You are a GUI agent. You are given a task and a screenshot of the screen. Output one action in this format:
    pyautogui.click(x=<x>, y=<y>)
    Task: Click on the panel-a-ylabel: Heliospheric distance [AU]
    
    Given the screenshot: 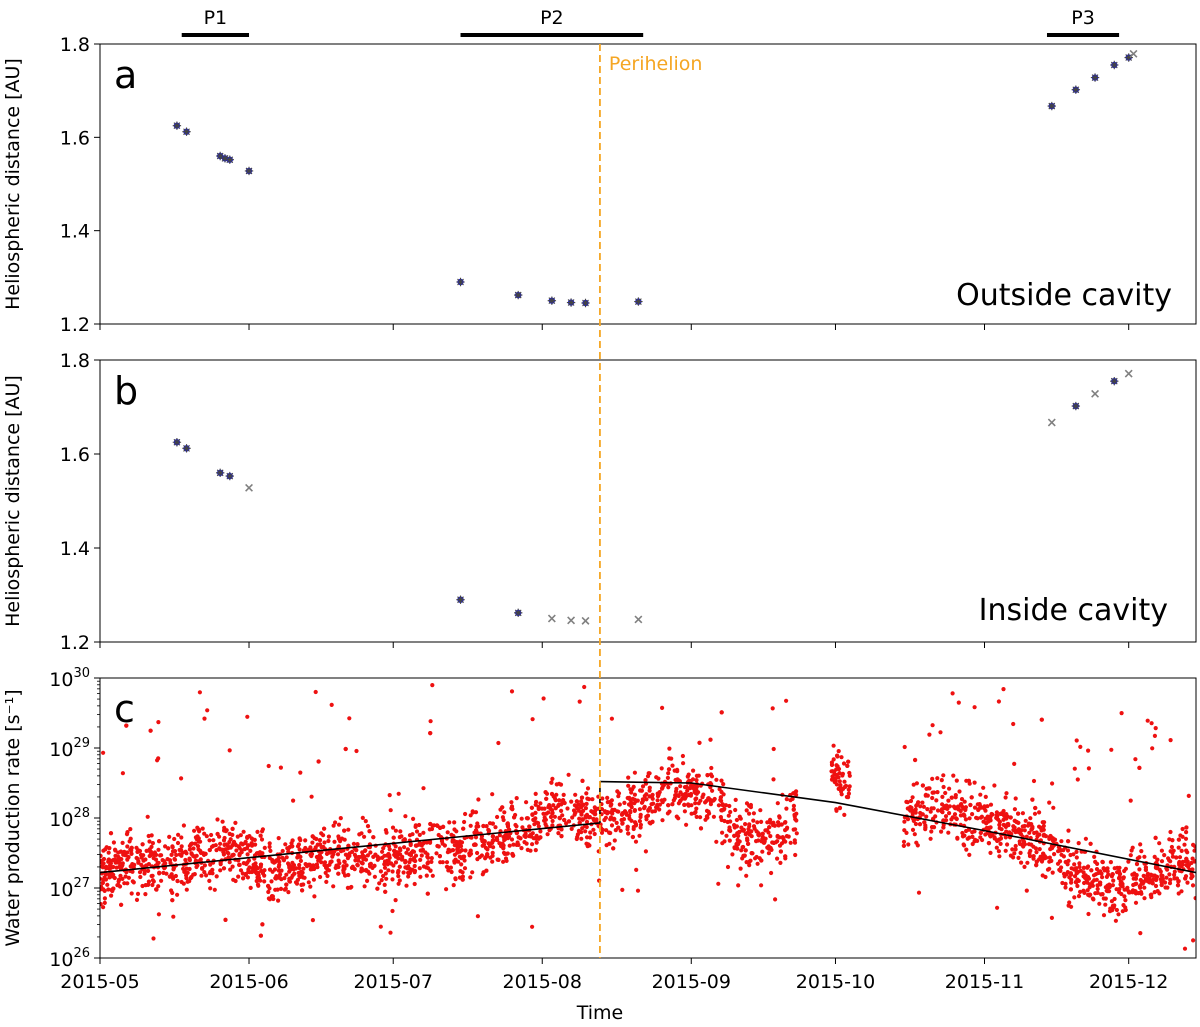 What is the action you would take?
    pyautogui.click(x=13, y=184)
    